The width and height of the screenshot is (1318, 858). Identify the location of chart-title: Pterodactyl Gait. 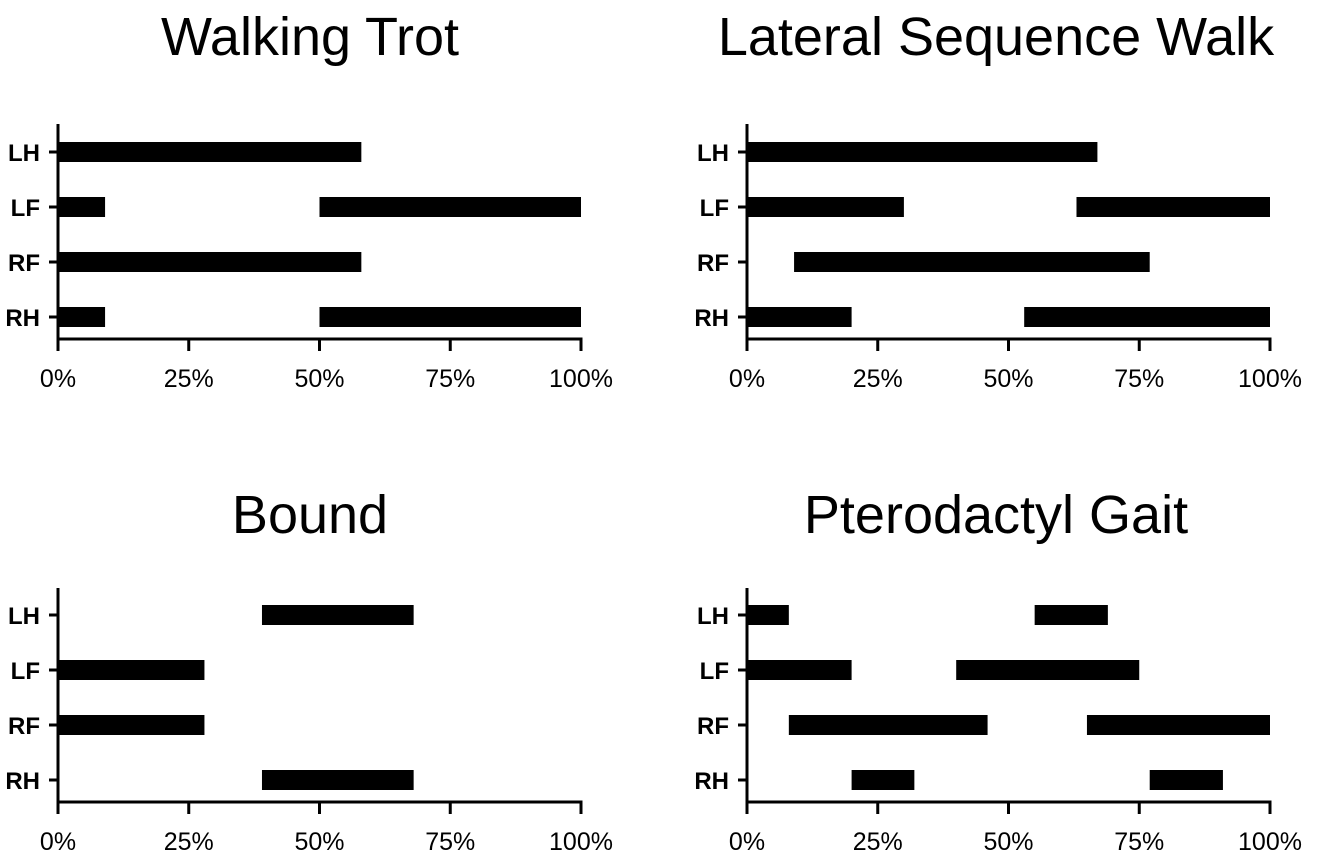
(996, 515).